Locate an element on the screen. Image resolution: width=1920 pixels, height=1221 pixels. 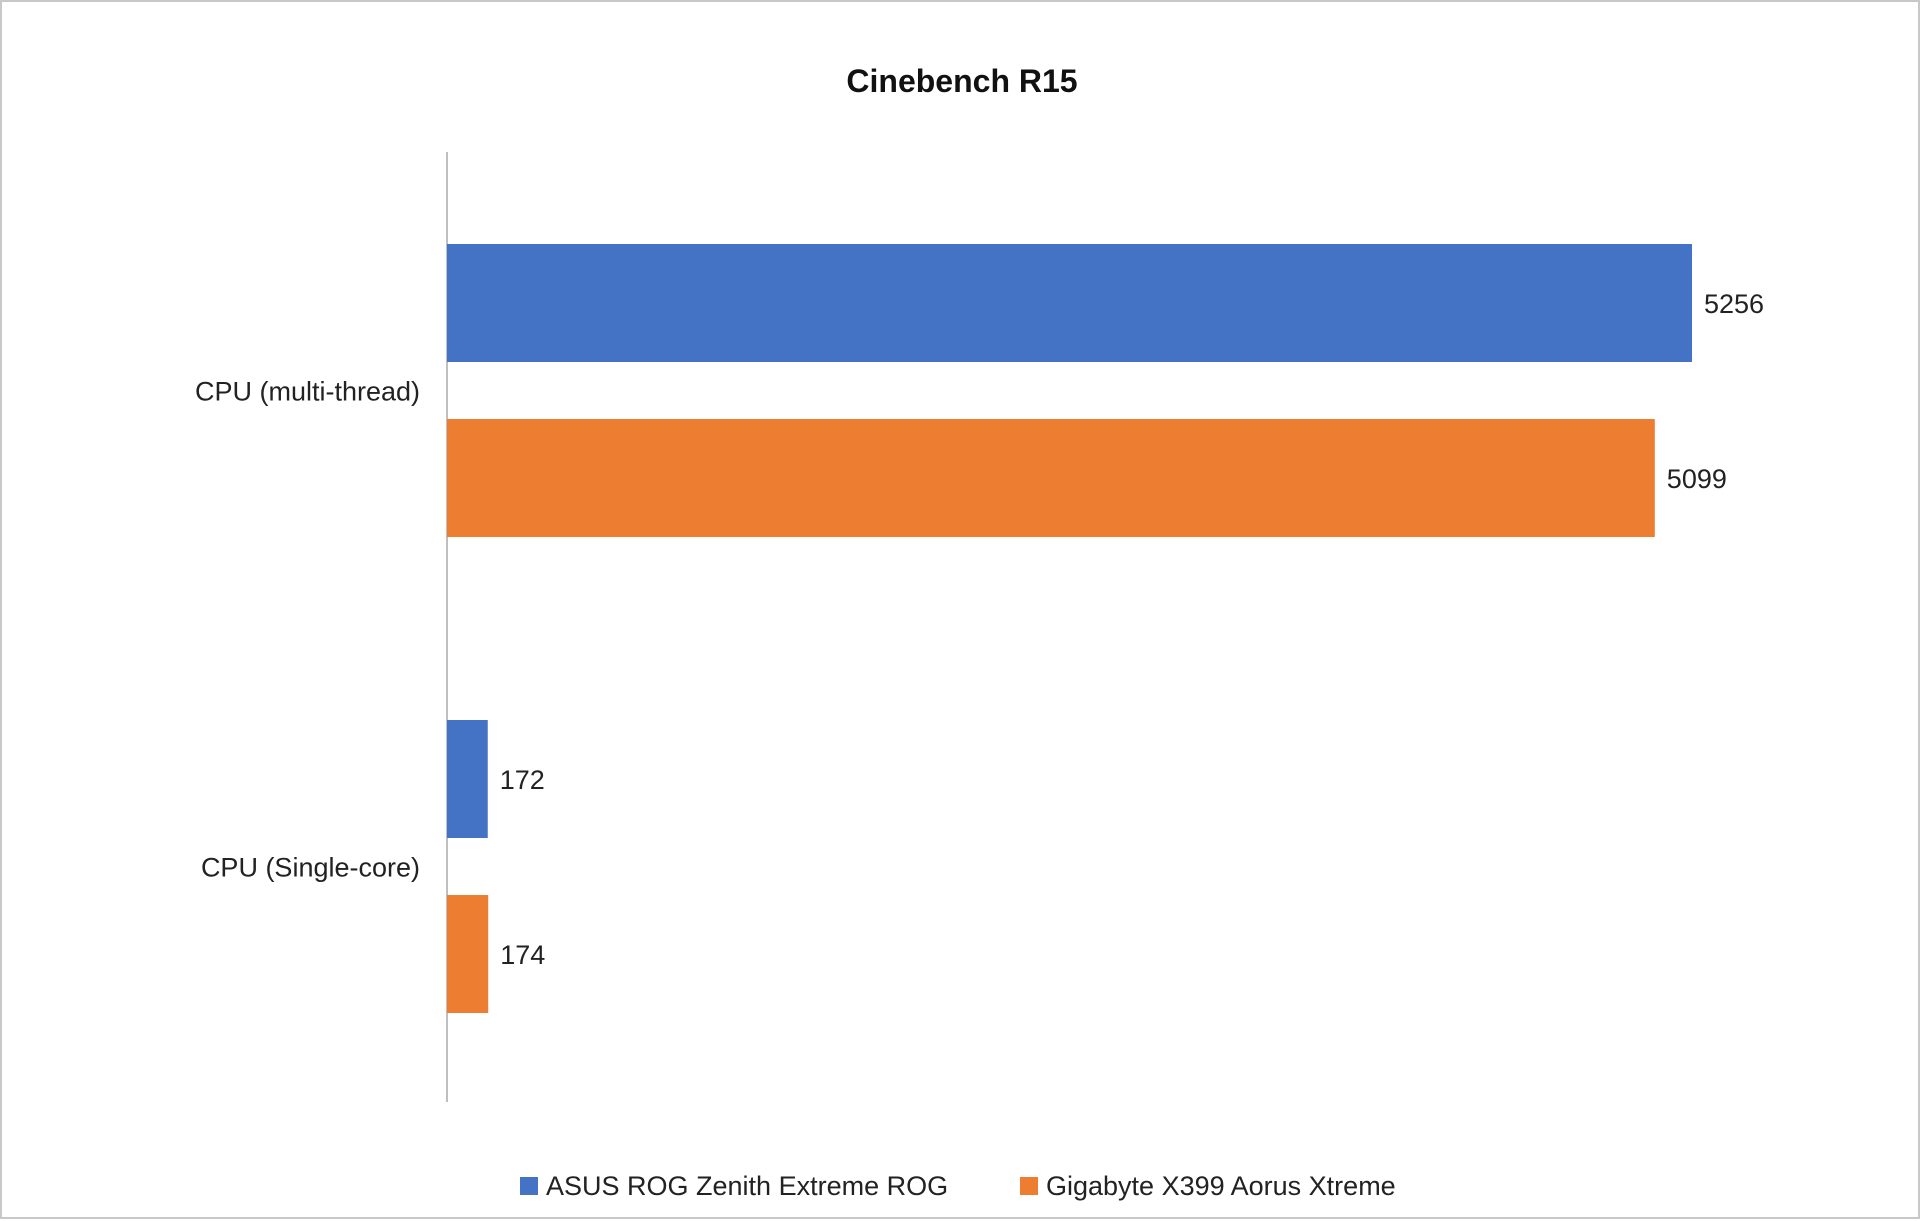
legend-label-0: ASUS ROG Zenith Extreme ROG is located at coordinates (747, 1186).